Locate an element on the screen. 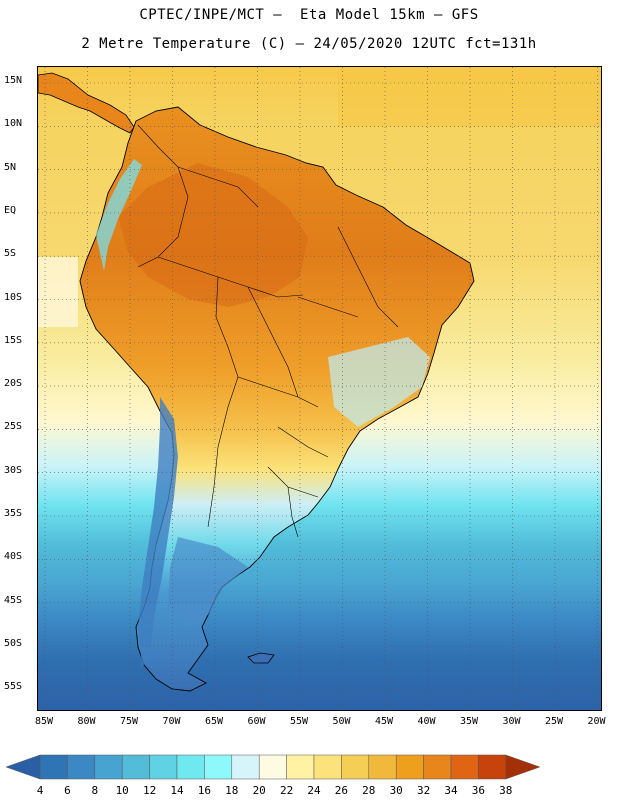 This screenshot has height=800, width=618. lon-label-85w: 85W is located at coordinates (44, 721).